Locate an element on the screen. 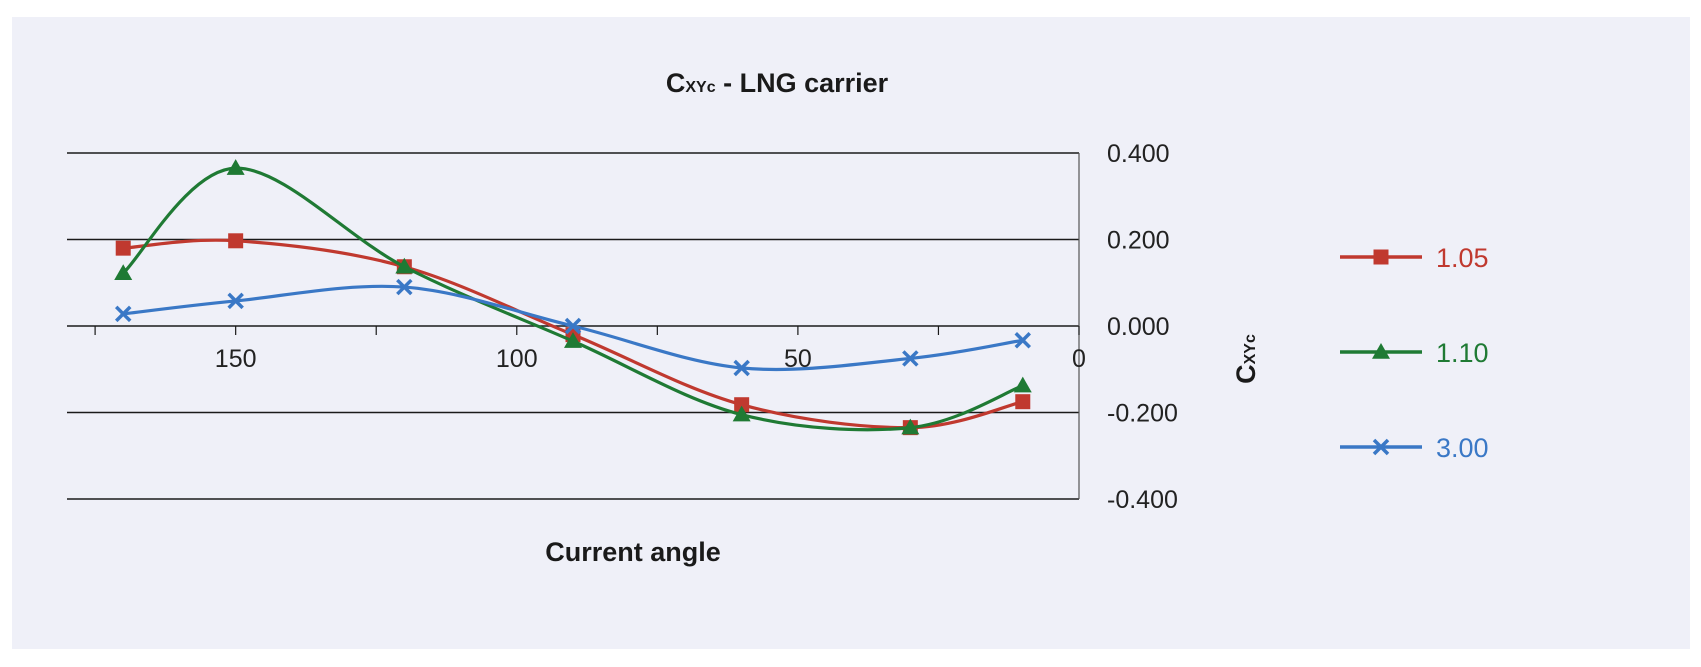  y-tick-label-1: 0.200 is located at coordinates (1138, 241).